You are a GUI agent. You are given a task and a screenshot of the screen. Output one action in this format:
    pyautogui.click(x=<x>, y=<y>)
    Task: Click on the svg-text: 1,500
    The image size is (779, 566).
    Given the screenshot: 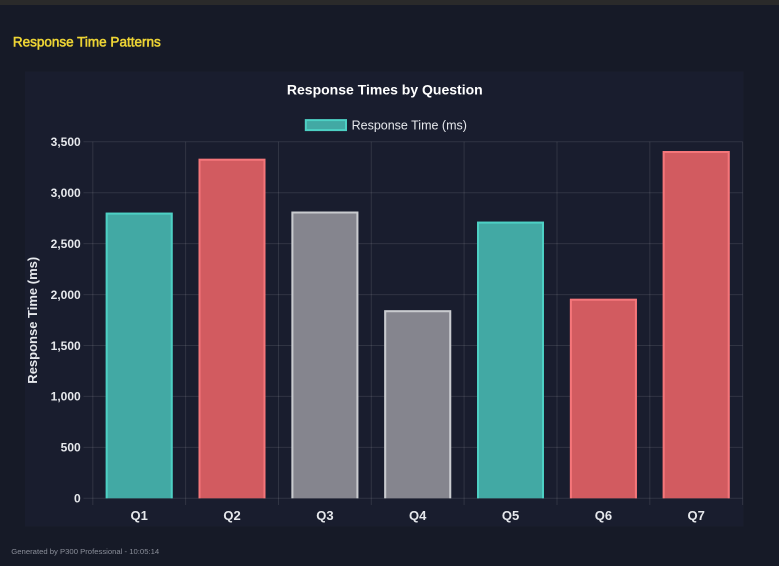 What is the action you would take?
    pyautogui.click(x=66, y=346)
    